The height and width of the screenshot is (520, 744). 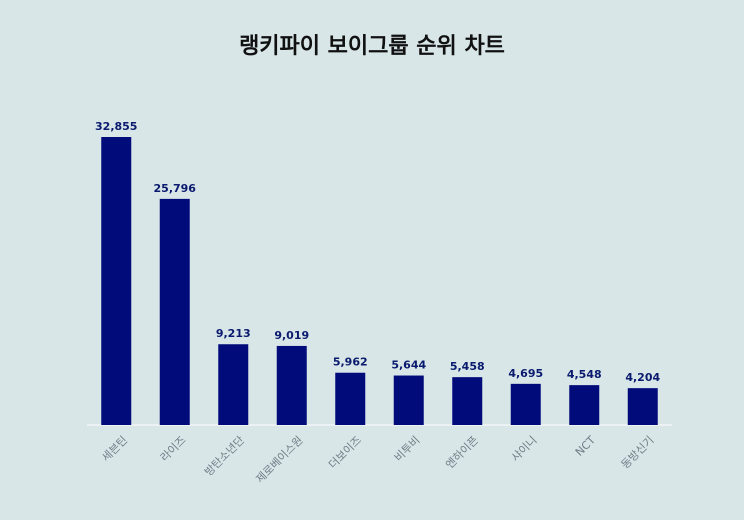 I want to click on data-label: 4,548, so click(x=584, y=374).